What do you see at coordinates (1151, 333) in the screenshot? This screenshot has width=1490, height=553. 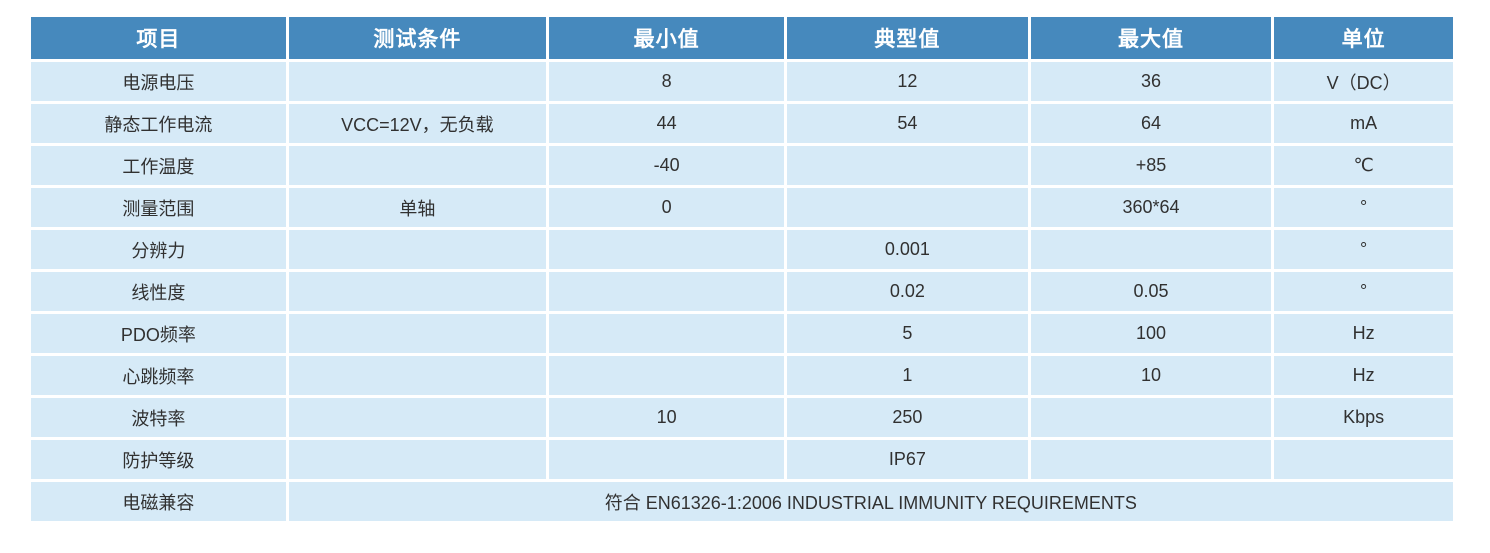 I see `cell-max: 100` at bounding box center [1151, 333].